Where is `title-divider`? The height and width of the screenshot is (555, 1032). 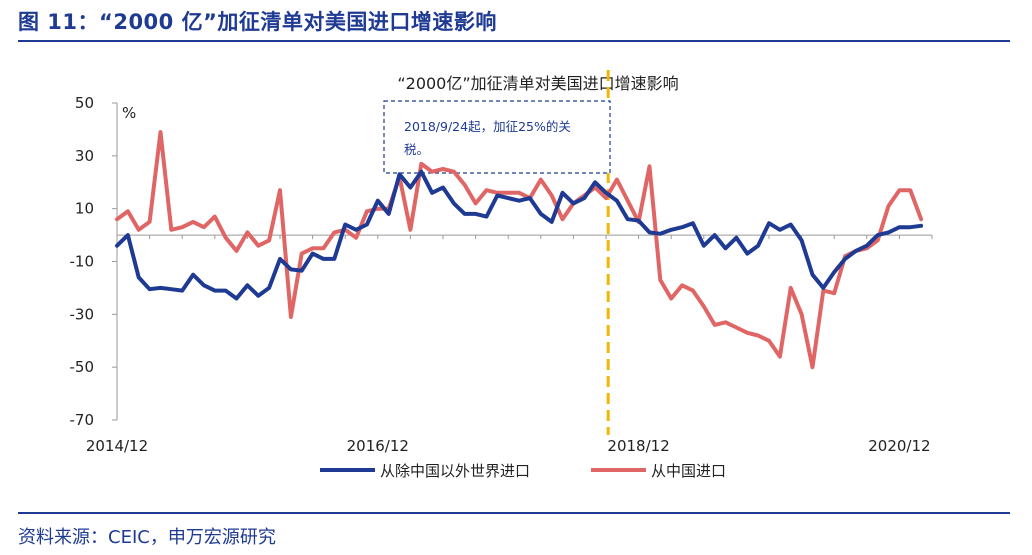 title-divider is located at coordinates (514, 41).